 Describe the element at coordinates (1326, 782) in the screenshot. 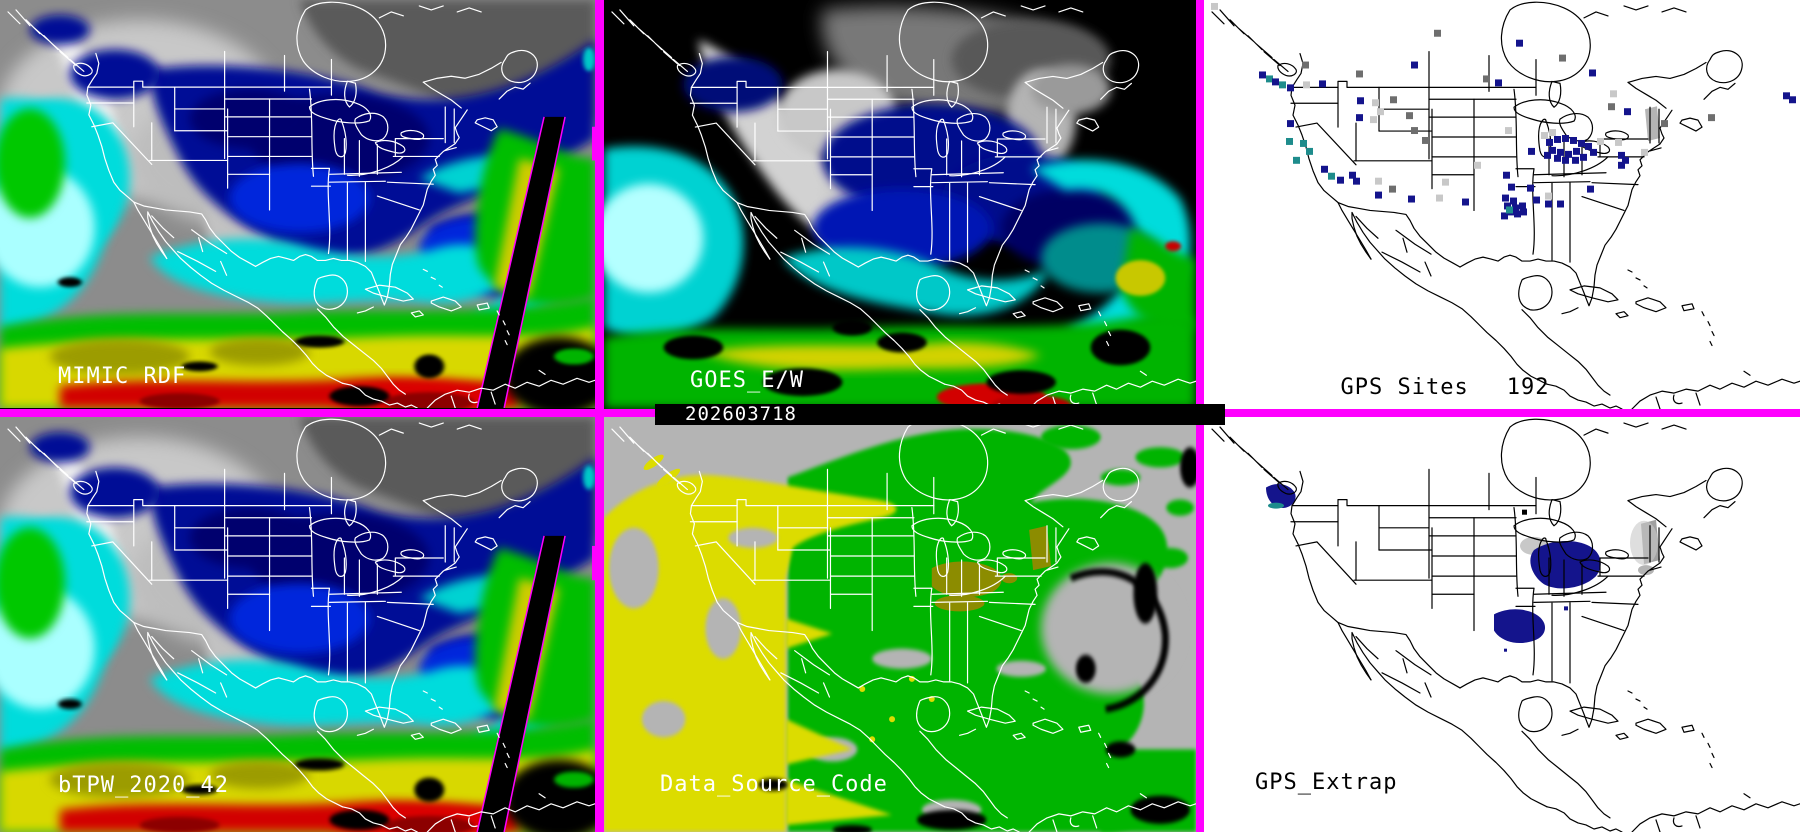

I see `gps-extrap-label: GPS_Extrap` at that location.